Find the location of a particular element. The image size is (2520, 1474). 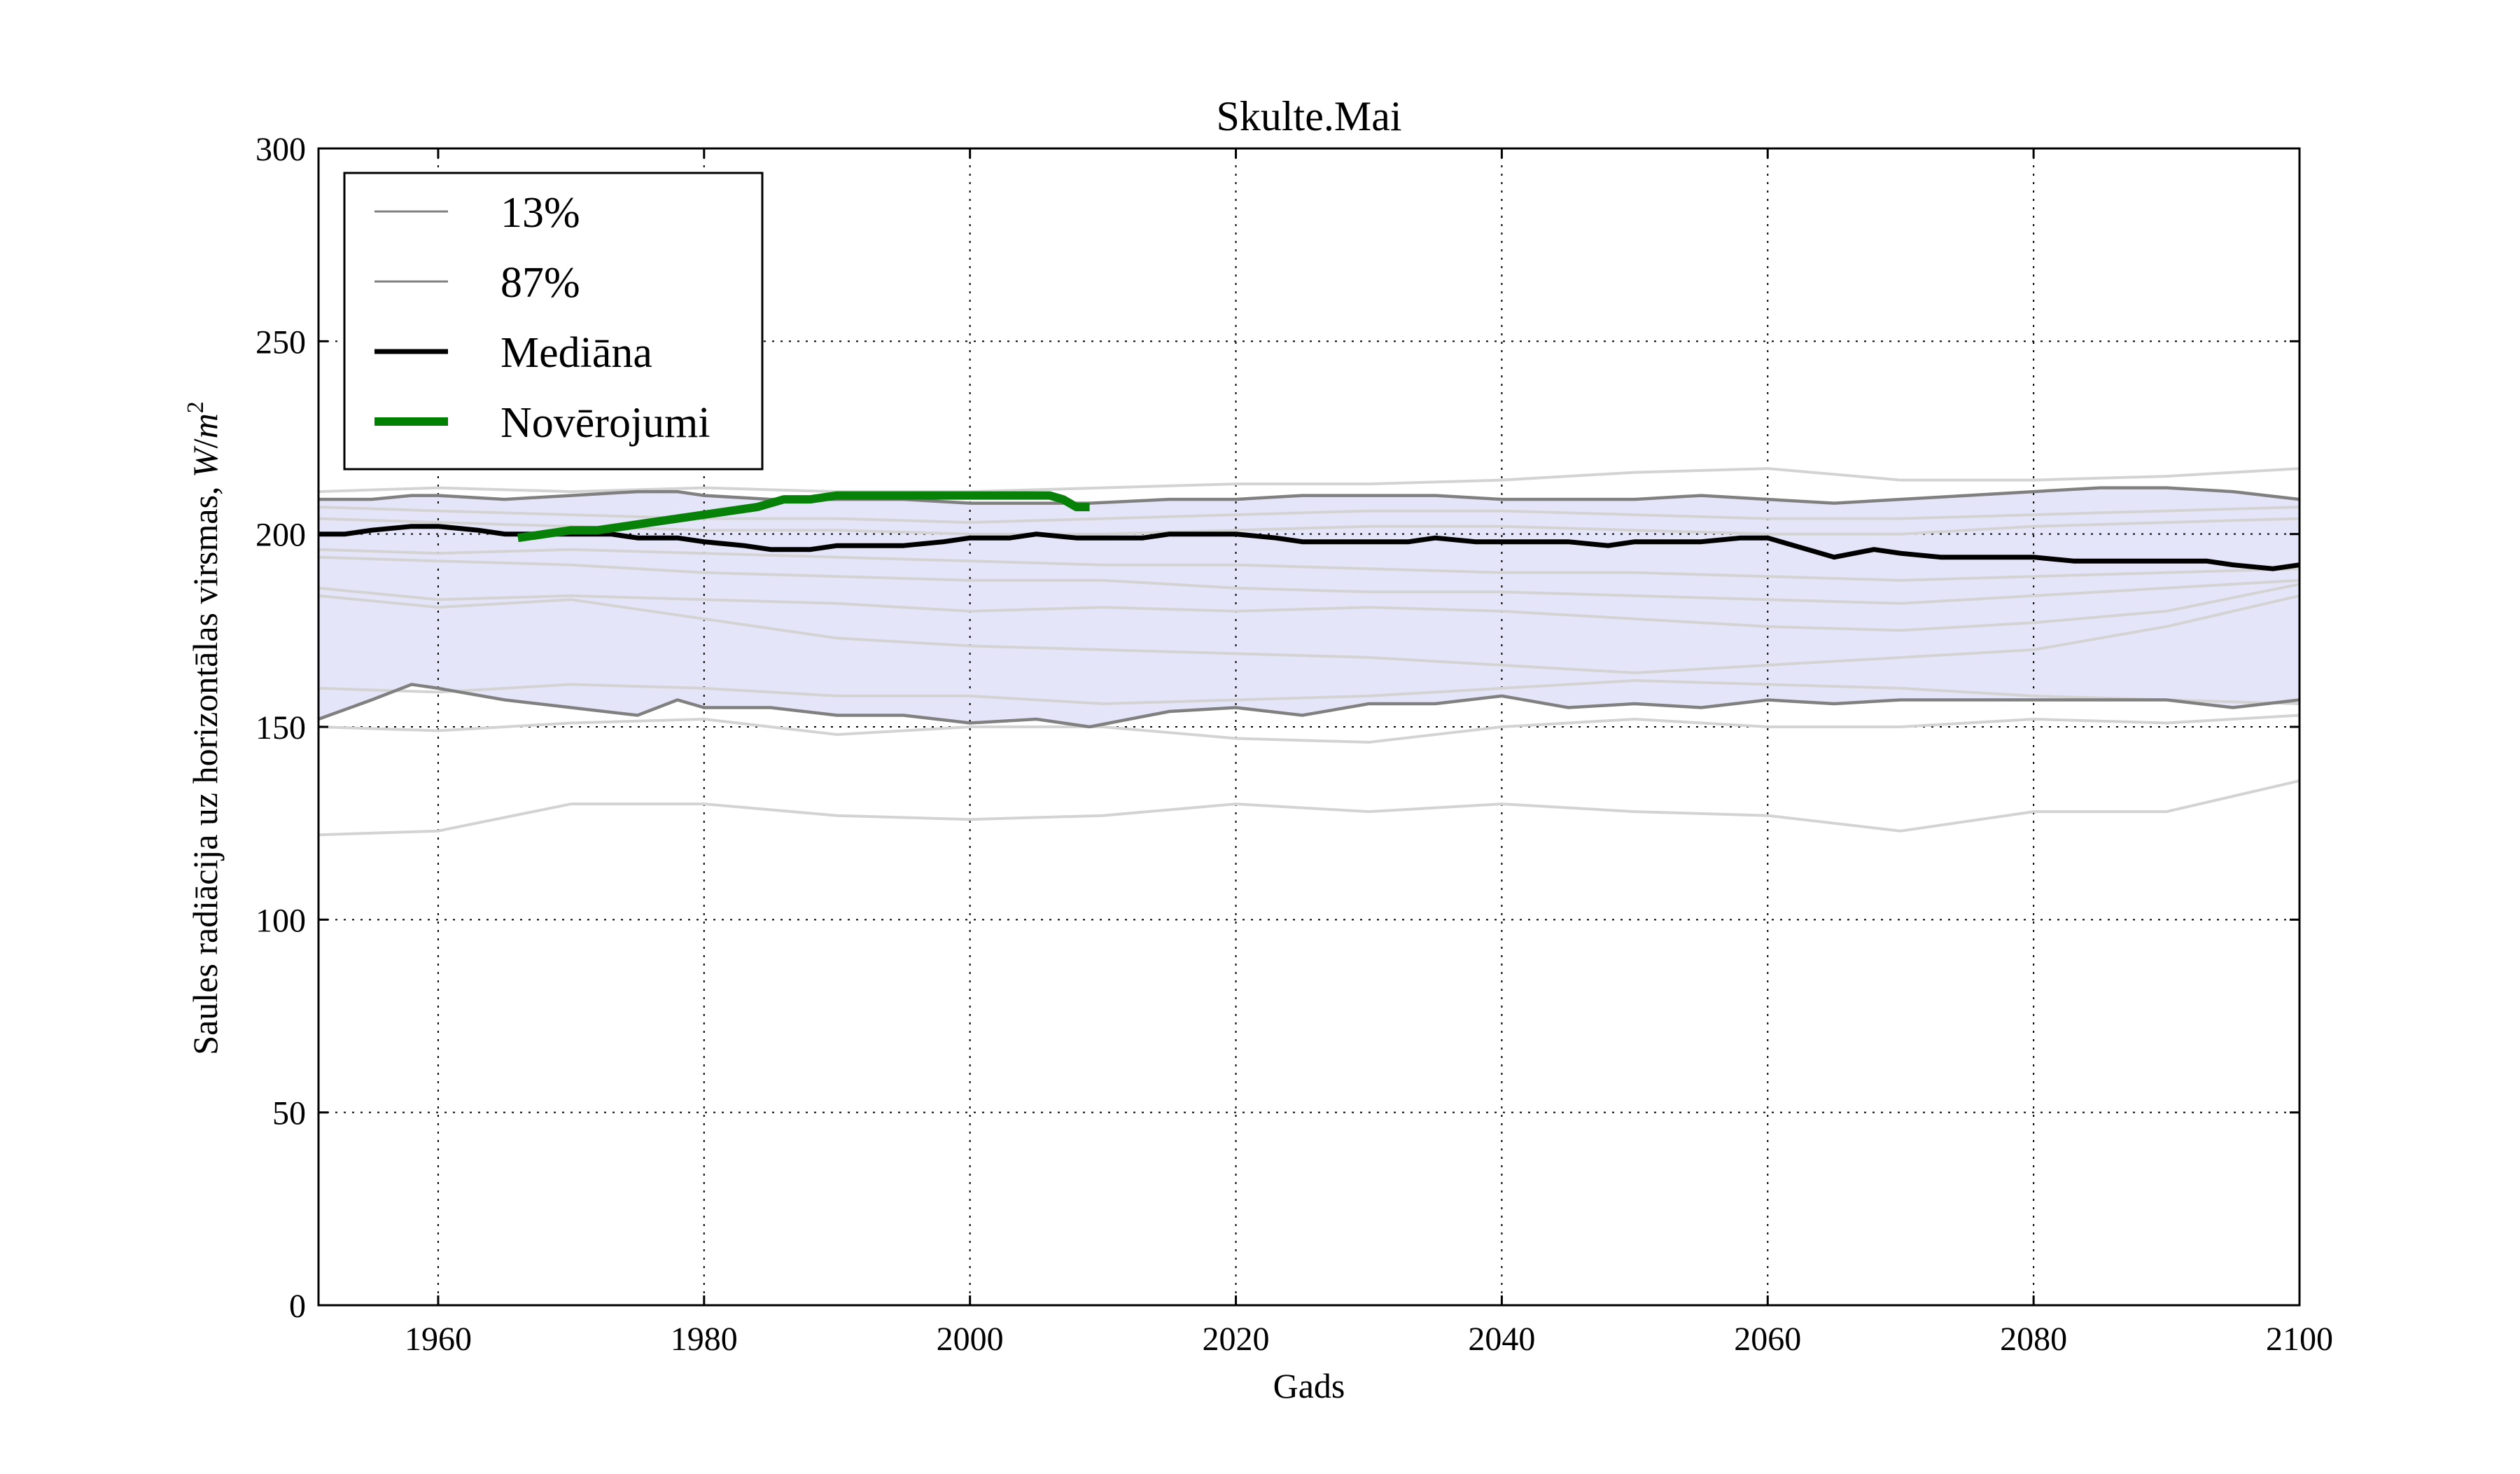

x-tick-label: 1980 is located at coordinates (704, 1339).